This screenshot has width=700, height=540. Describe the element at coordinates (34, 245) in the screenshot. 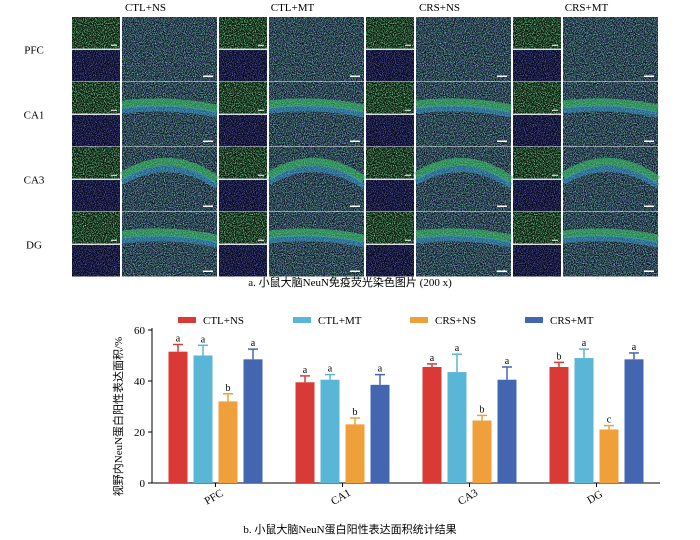

I see `region-label: DG` at that location.